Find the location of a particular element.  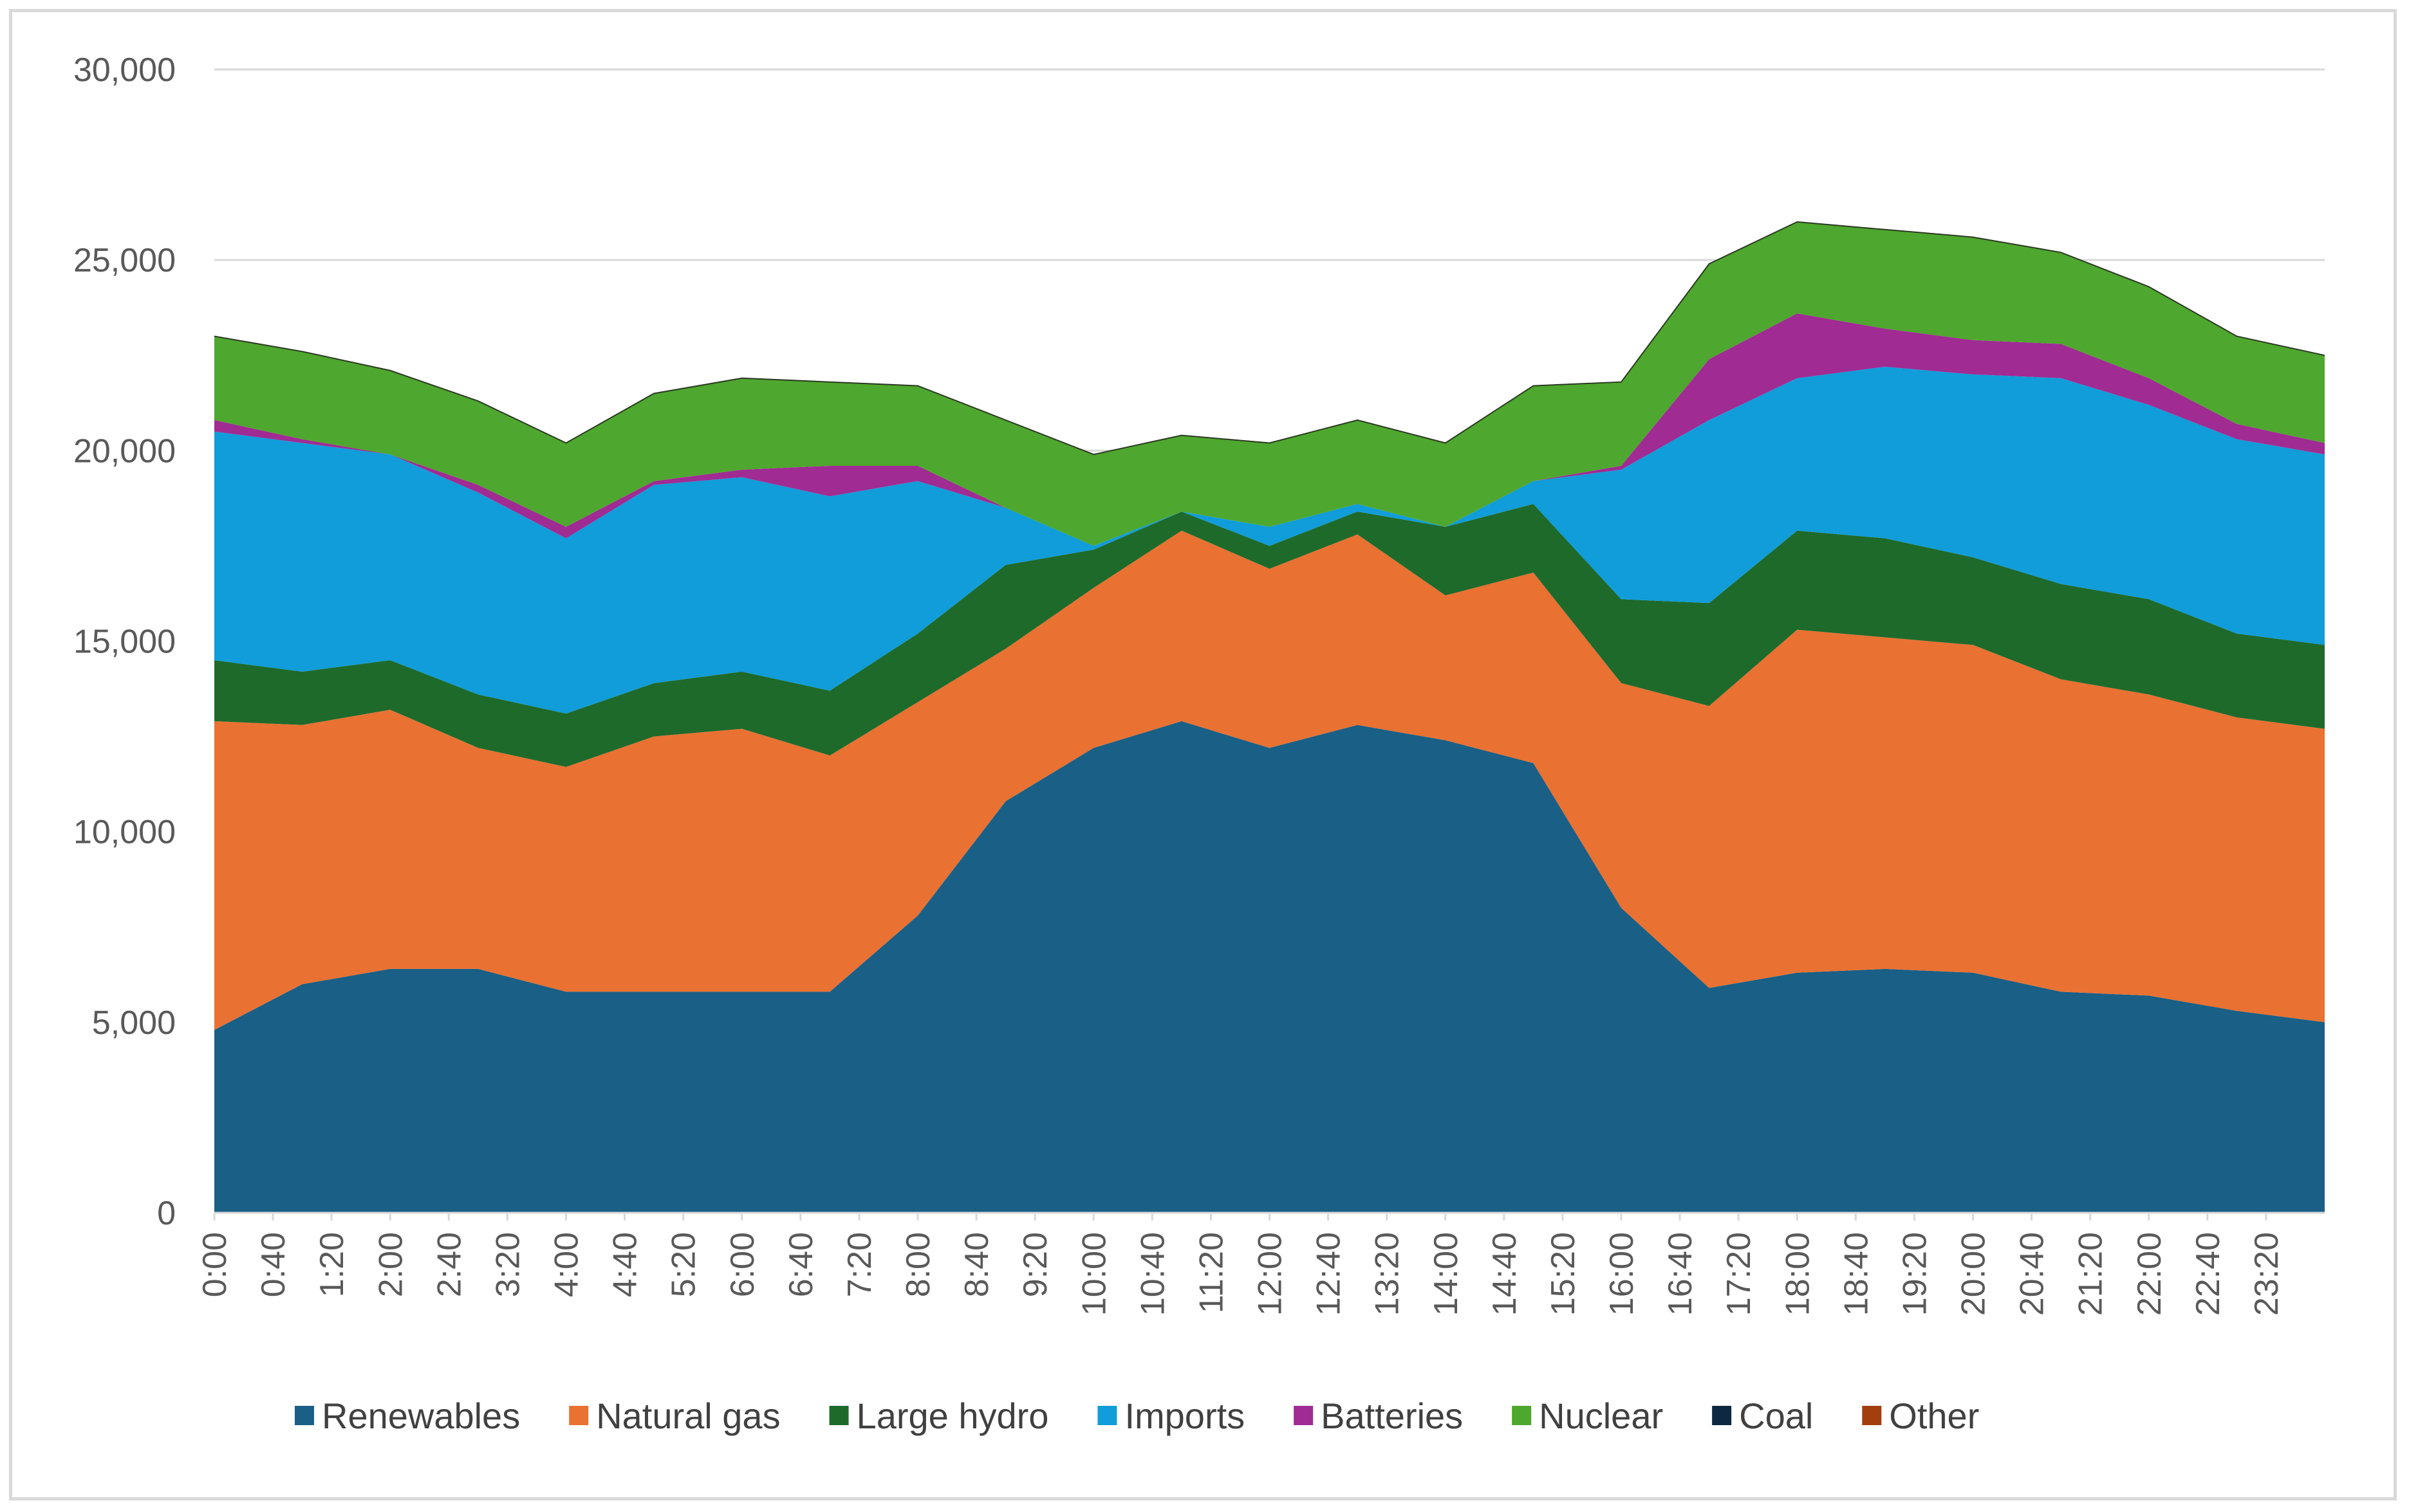

legend-label: Imports is located at coordinates (1184, 1416).